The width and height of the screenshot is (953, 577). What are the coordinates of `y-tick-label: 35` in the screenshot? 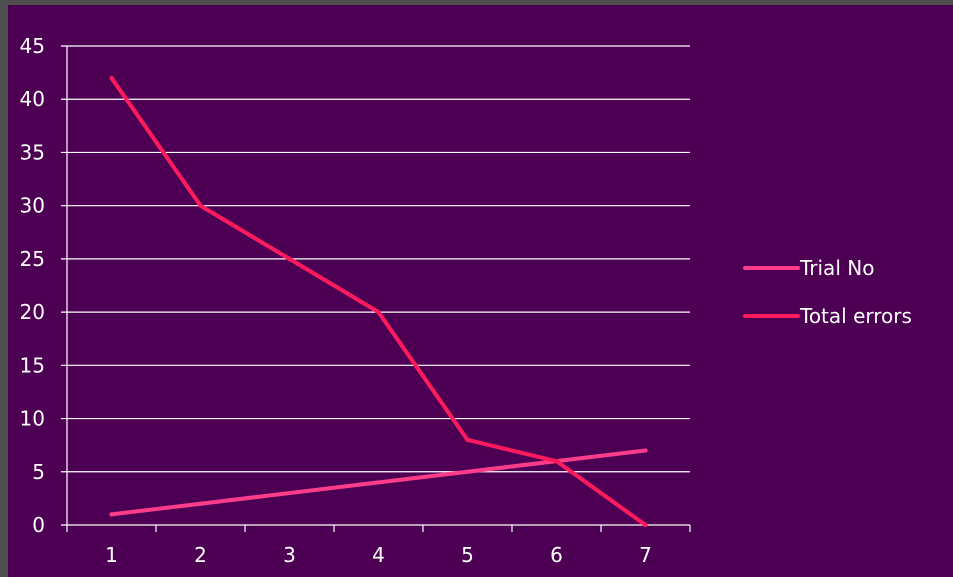 It's located at (32, 152).